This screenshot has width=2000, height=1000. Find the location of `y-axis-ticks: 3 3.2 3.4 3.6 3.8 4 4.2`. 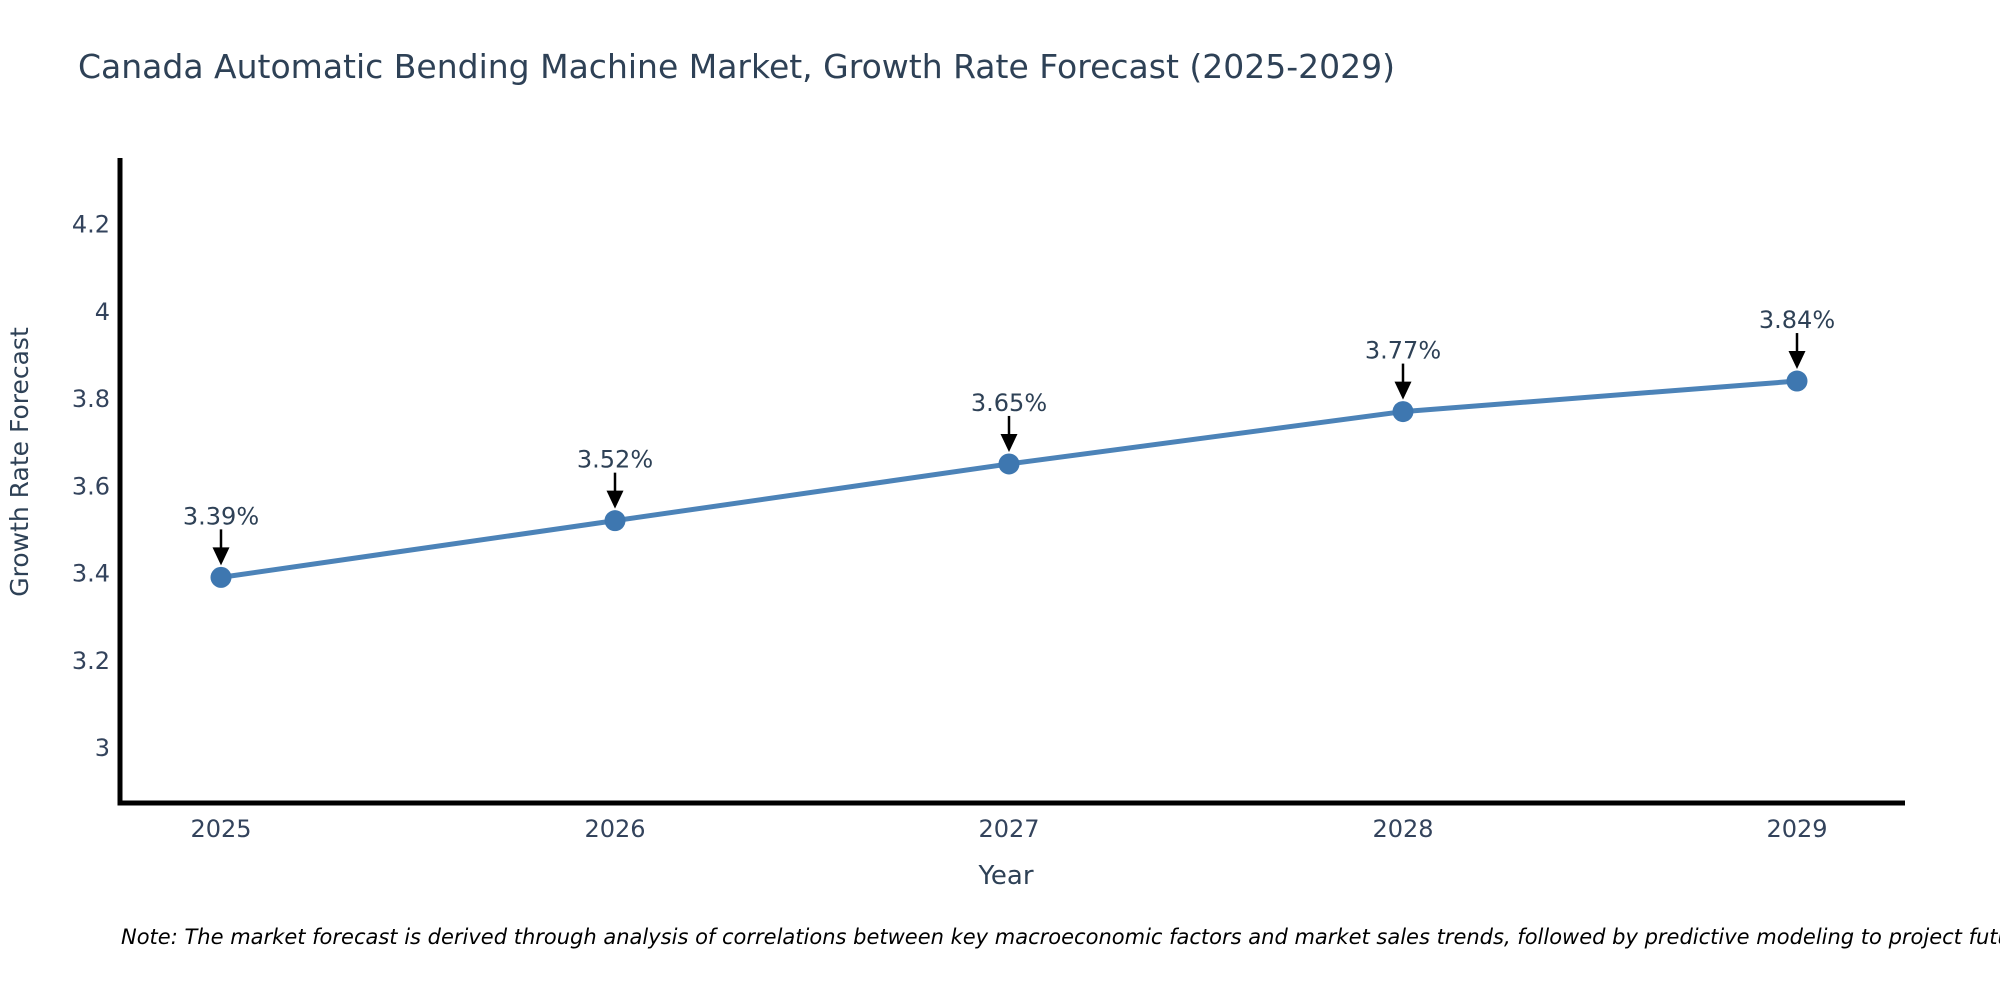

y-axis-ticks: 3 3.2 3.4 3.6 3.8 4 4.2 is located at coordinates (91, 487).